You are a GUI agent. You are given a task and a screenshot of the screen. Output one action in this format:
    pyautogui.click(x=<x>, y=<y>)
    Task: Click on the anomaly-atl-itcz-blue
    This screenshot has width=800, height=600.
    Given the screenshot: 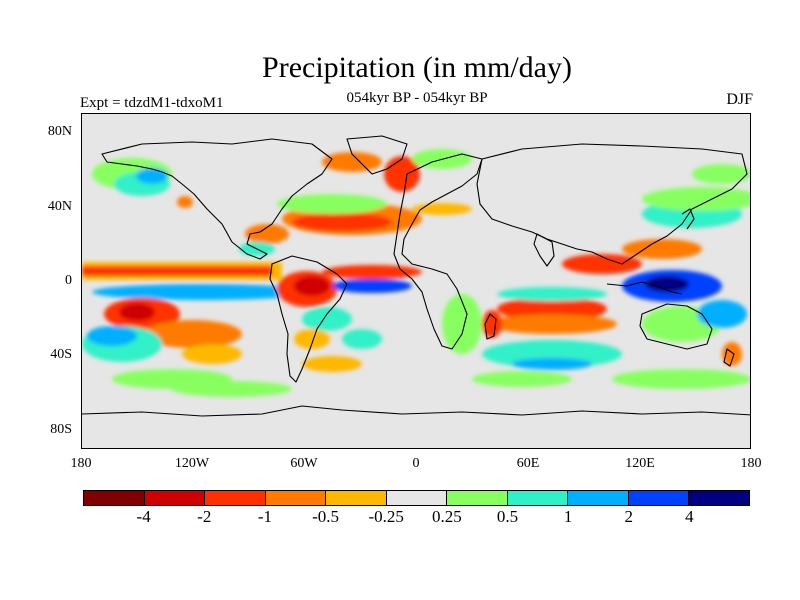 What is the action you would take?
    pyautogui.click(x=372, y=286)
    